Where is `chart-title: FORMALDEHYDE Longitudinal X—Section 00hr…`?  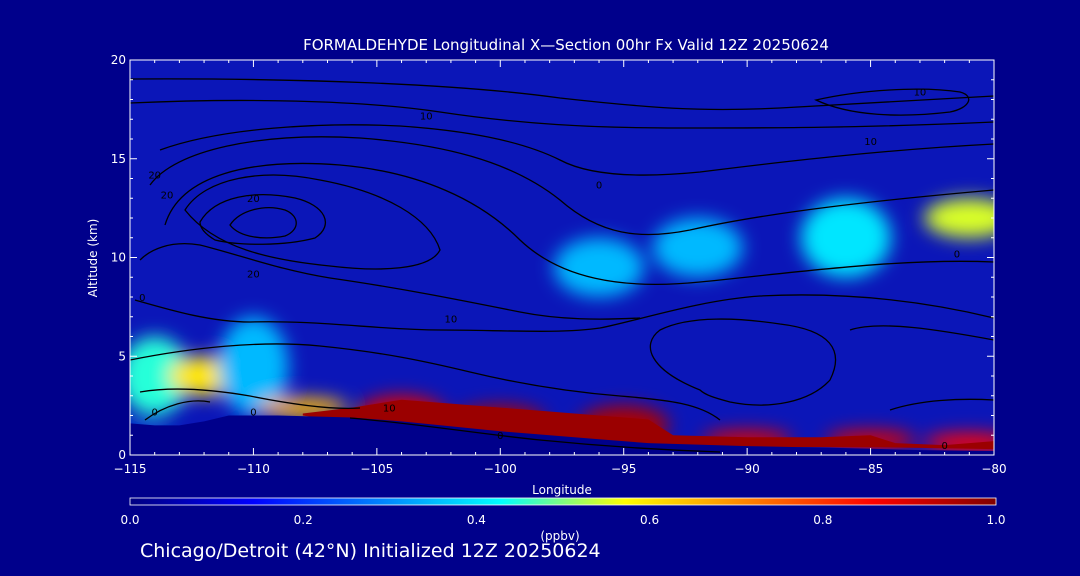 chart-title: FORMALDEHYDE Longitudinal X—Section 00hr… is located at coordinates (566, 45).